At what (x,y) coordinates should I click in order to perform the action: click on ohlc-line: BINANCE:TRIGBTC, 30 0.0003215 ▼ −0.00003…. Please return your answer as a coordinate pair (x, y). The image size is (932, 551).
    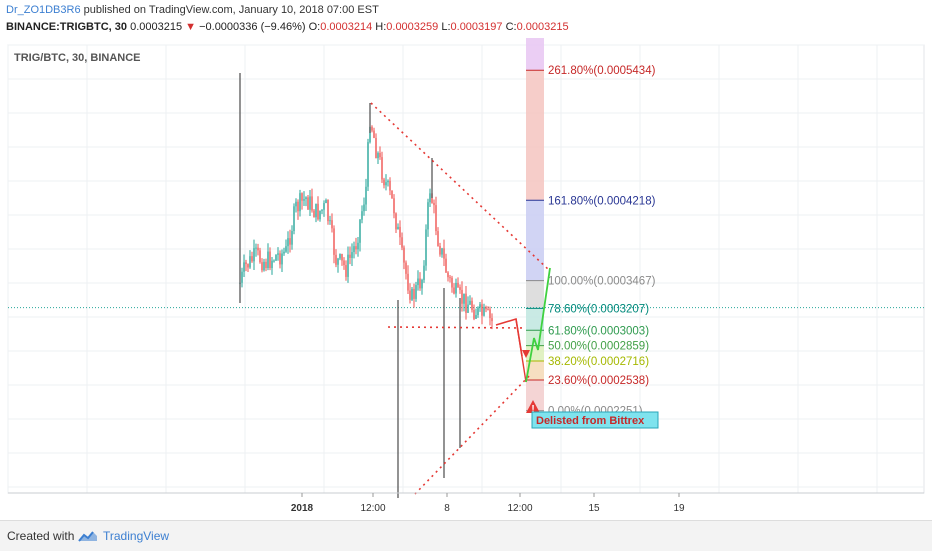
    Looking at the image, I should click on (287, 27).